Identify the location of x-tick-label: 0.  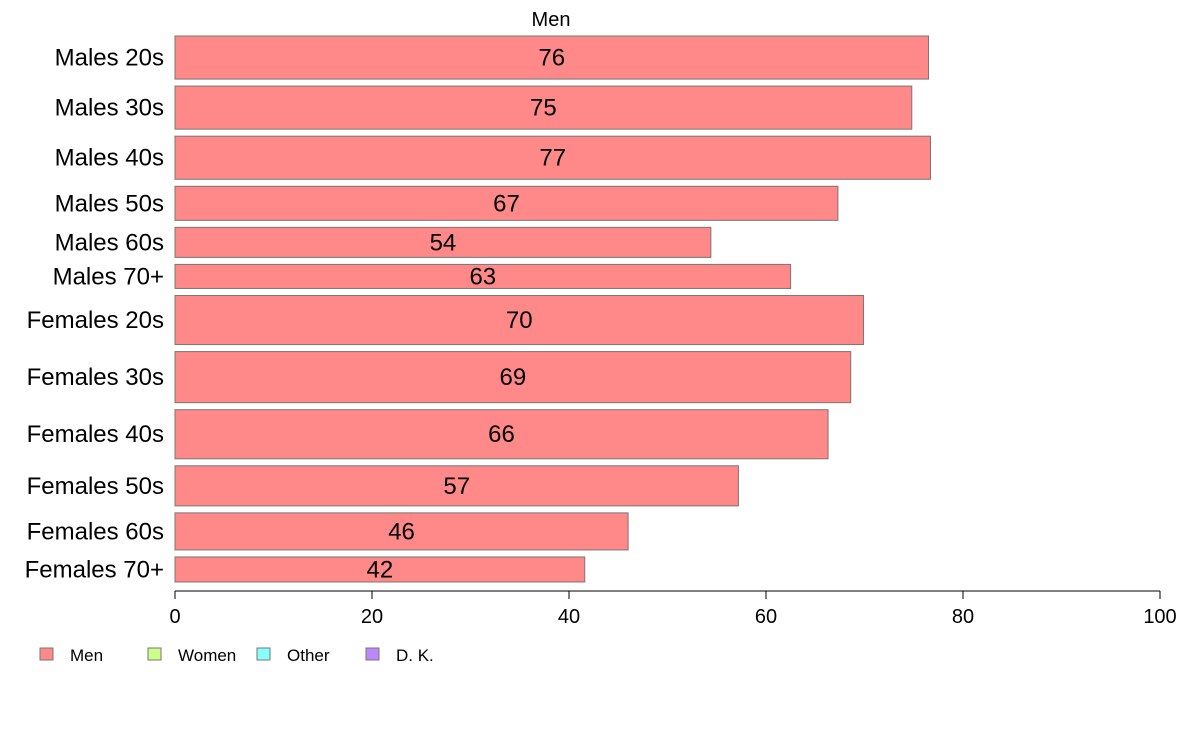
(174, 617).